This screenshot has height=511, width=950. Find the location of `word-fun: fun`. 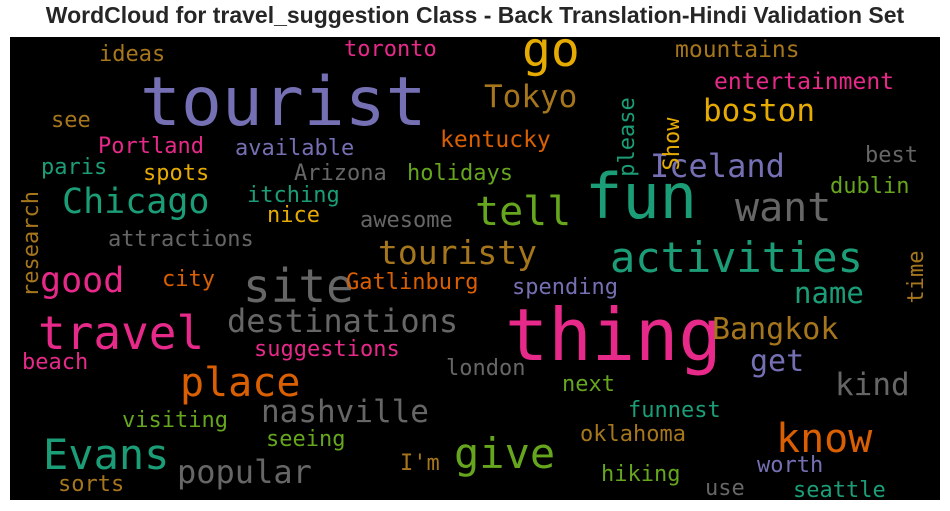

word-fun: fun is located at coordinates (641, 196).